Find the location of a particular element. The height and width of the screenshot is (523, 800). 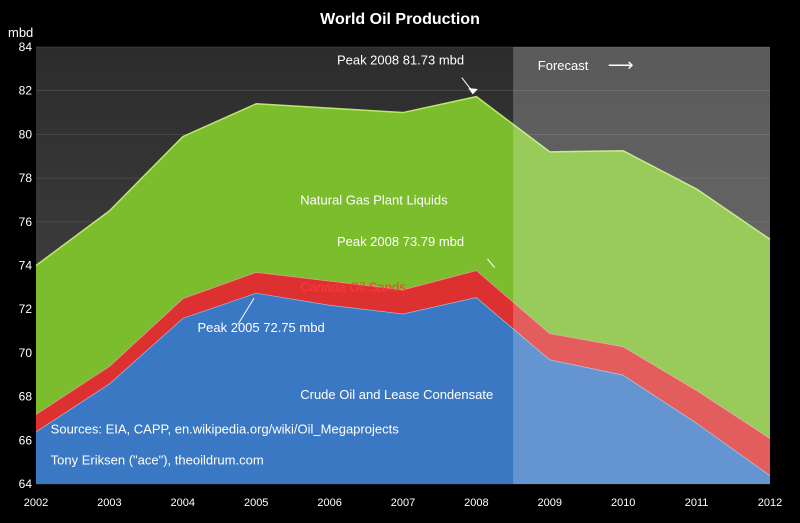

series-label-crude: Crude Oil and Lease Condensate is located at coordinates (396, 394).